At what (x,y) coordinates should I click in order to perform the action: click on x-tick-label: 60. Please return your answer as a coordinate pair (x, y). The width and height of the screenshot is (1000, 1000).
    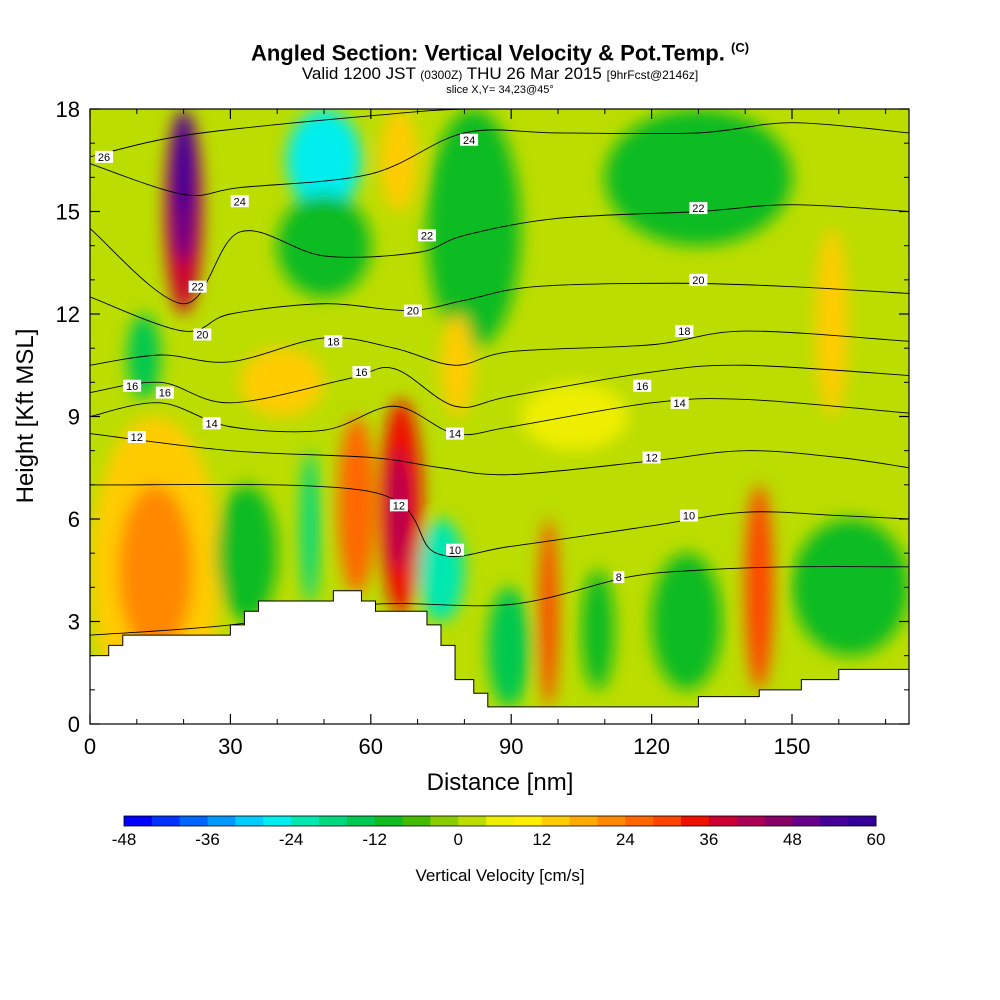
    Looking at the image, I should click on (371, 746).